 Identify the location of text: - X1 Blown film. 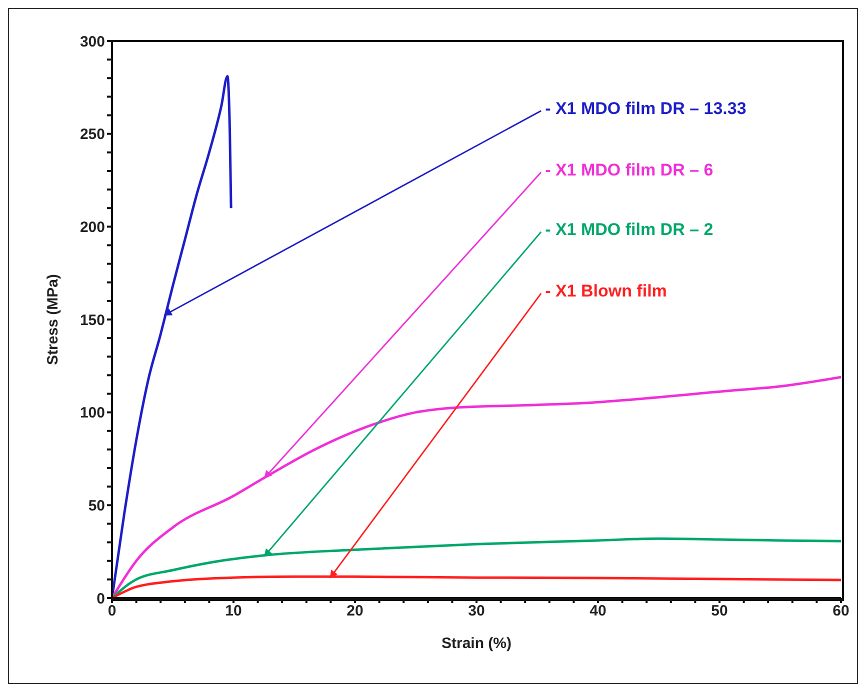
(606, 290).